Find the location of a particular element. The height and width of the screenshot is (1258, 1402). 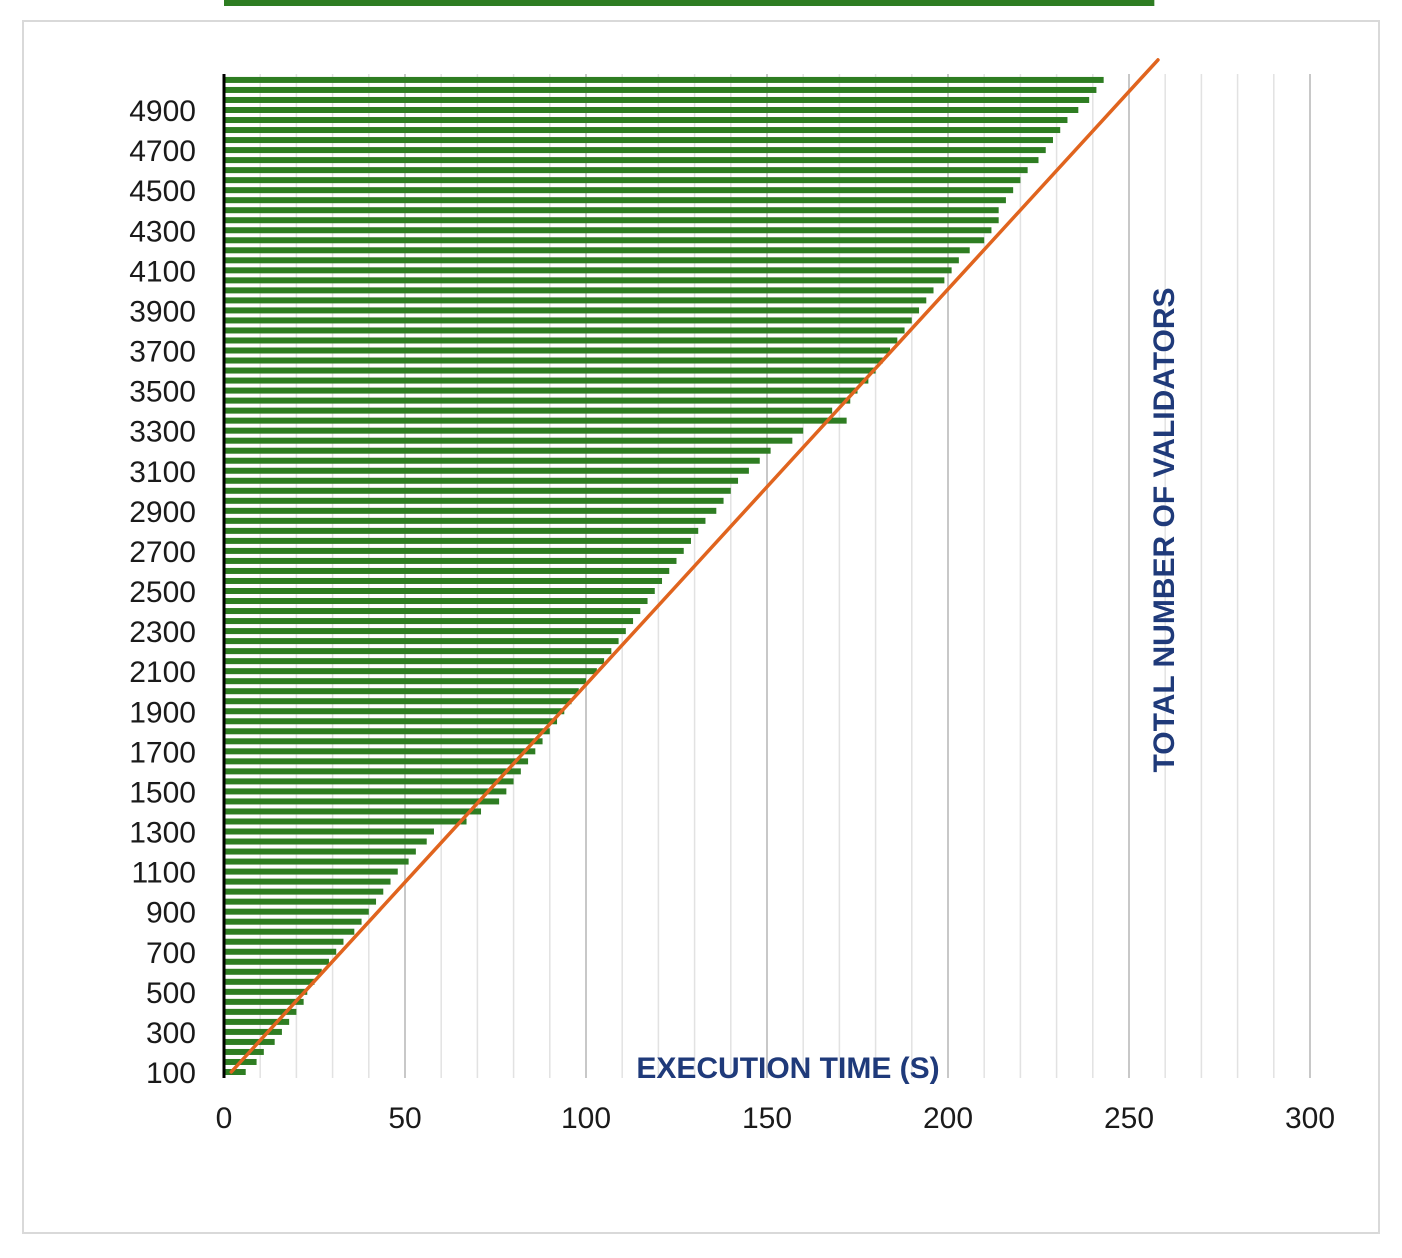

y-tick-label: 1300 is located at coordinates (162, 833).